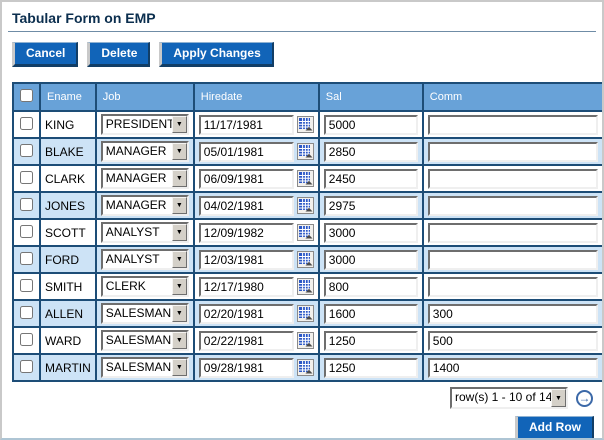 This screenshot has height=440, width=604. I want to click on page-title: Tabular Form on EMP, so click(84, 18).